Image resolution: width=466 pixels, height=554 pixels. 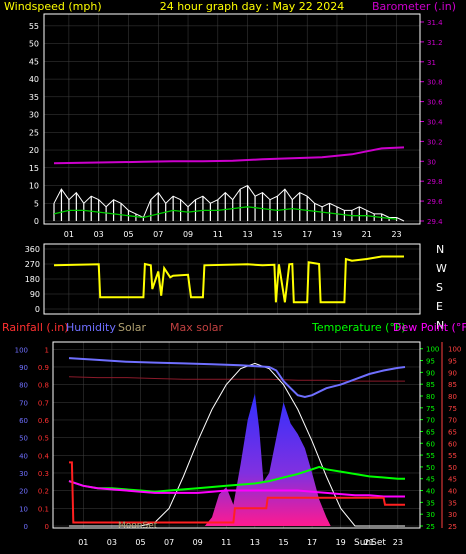 What do you see at coordinates (32, 264) in the screenshot?
I see `direction-tick-label: 270` at bounding box center [32, 264].